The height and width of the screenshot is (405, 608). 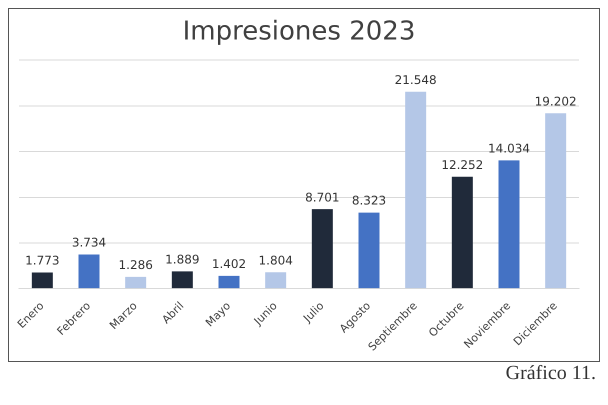 I want to click on chart-title: Impresiones 2023, so click(x=299, y=31).